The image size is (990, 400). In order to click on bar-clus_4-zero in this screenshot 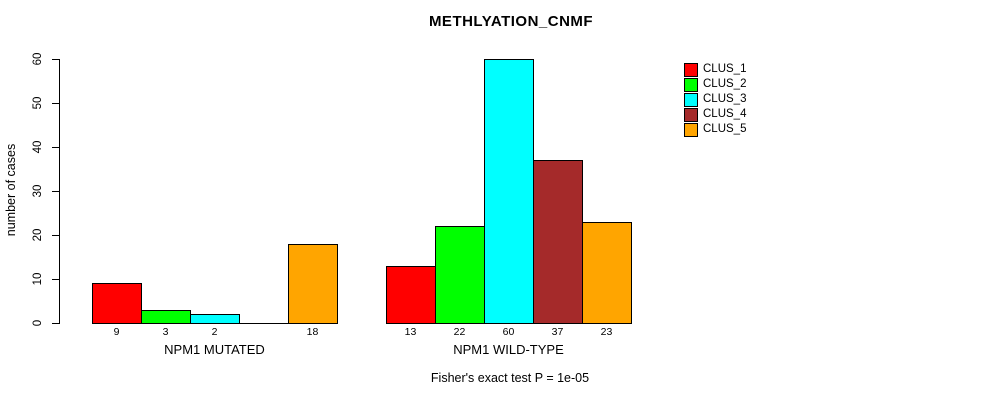, I will do `click(264, 323)`.